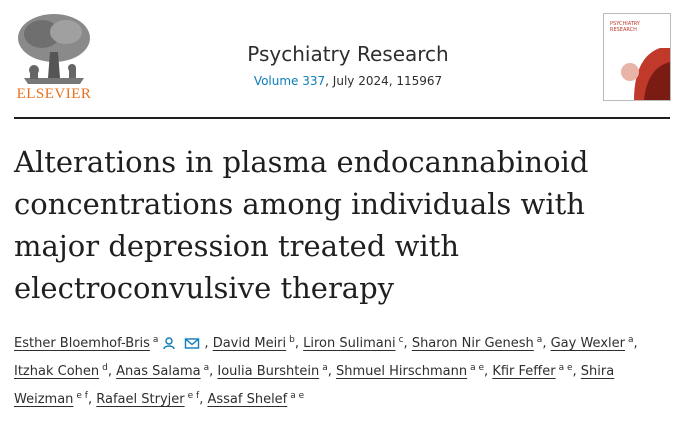 The height and width of the screenshot is (423, 685). I want to click on author-name: Anas Salama a, so click(162, 371).